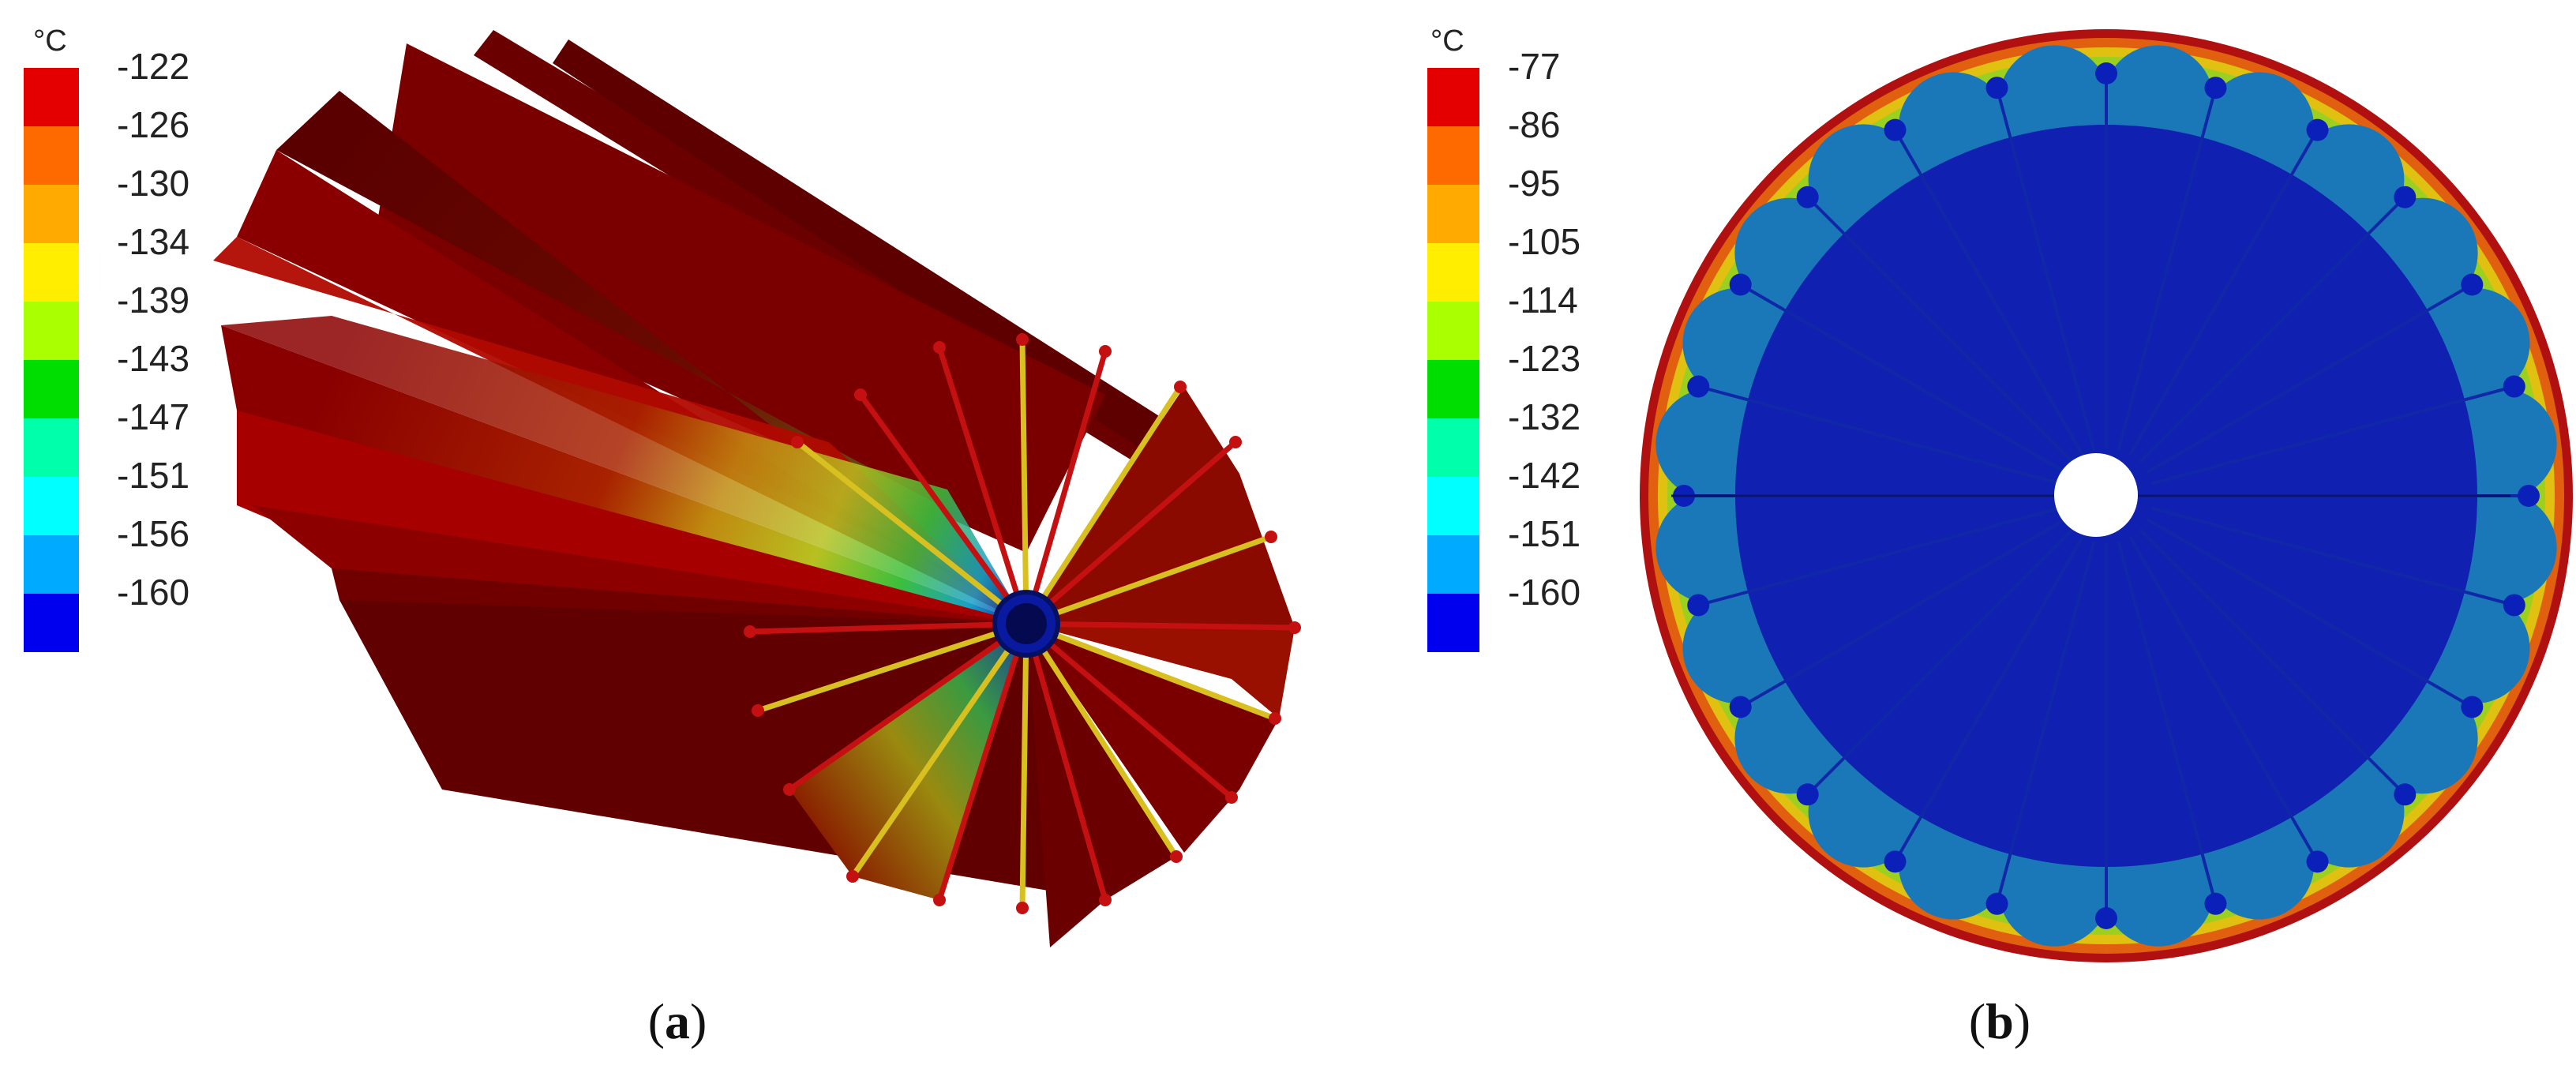 The width and height of the screenshot is (2576, 1069). Describe the element at coordinates (153, 358) in the screenshot. I see `legend-label: -143` at that location.